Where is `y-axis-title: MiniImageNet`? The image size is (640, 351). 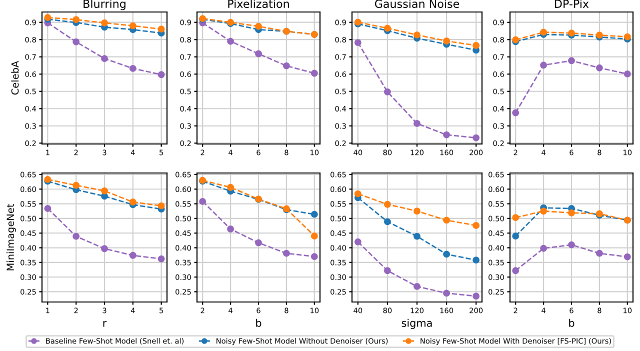
y-axis-title: MiniImageNet is located at coordinates (11, 237).